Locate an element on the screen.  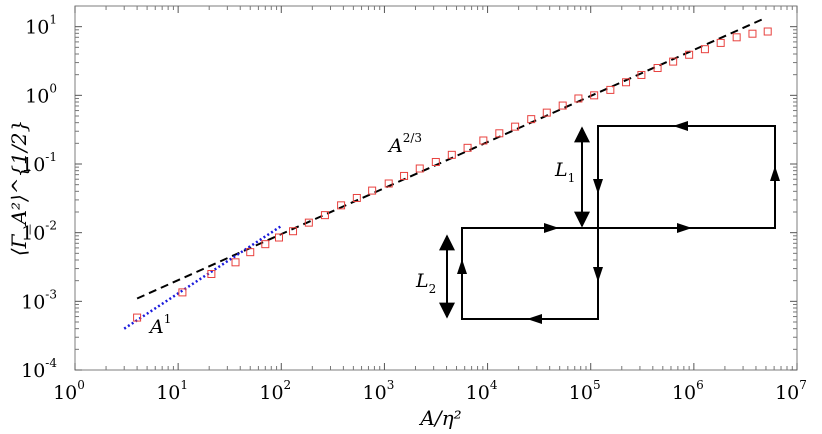
y-tick-label: 10¹ is located at coordinates (41, 26).